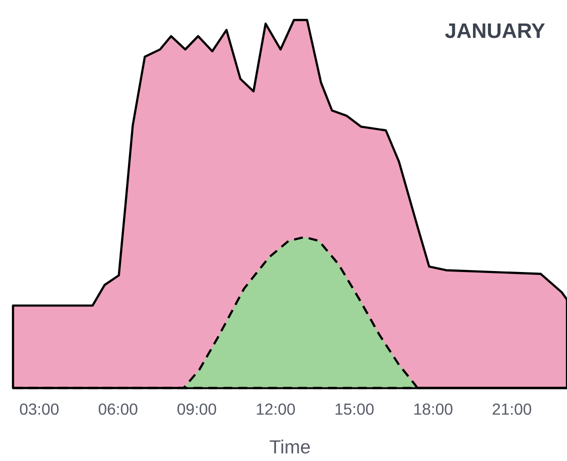 The image size is (567, 461). I want to click on x-tick-label: 03:00, so click(39, 409).